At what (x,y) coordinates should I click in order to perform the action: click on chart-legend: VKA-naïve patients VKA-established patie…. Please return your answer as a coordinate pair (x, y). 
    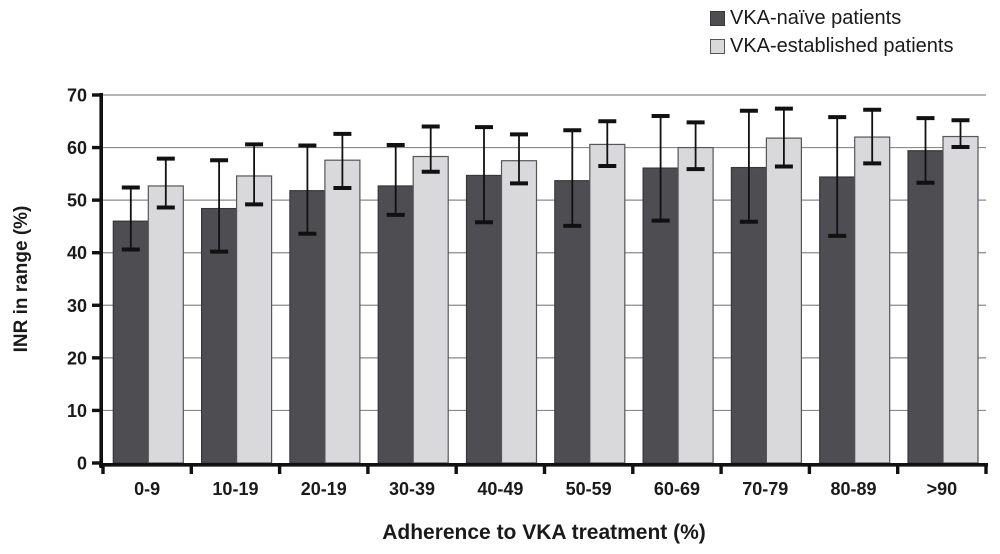
    Looking at the image, I should click on (831, 32).